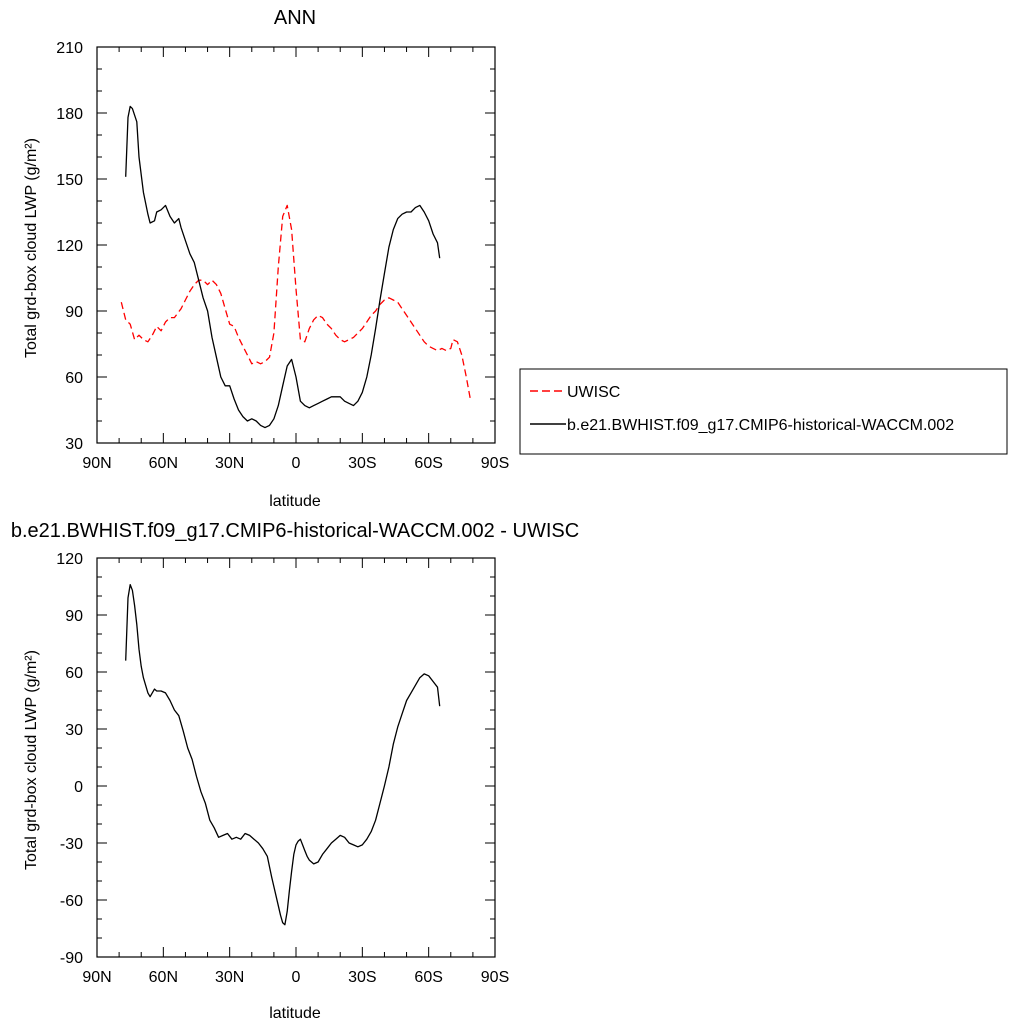 The height and width of the screenshot is (1024, 1024). What do you see at coordinates (495, 463) in the screenshot?
I see `top-x-tick-label: 90S` at bounding box center [495, 463].